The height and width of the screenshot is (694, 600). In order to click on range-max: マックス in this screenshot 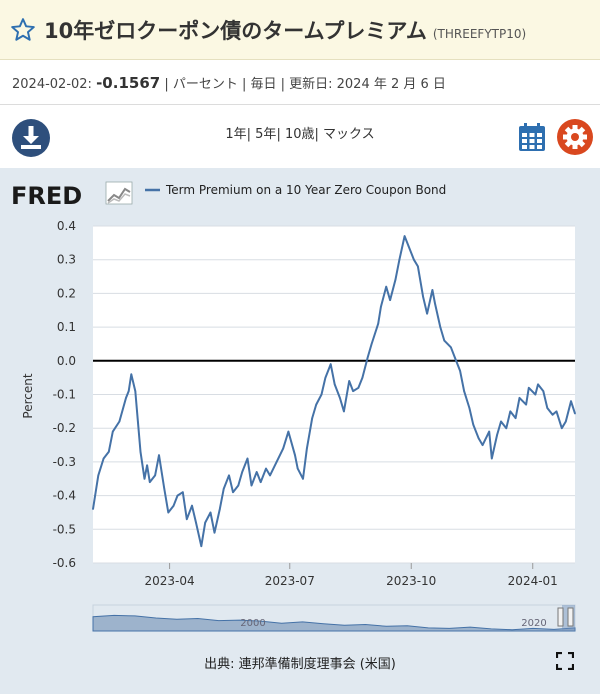, I will do `click(349, 134)`.